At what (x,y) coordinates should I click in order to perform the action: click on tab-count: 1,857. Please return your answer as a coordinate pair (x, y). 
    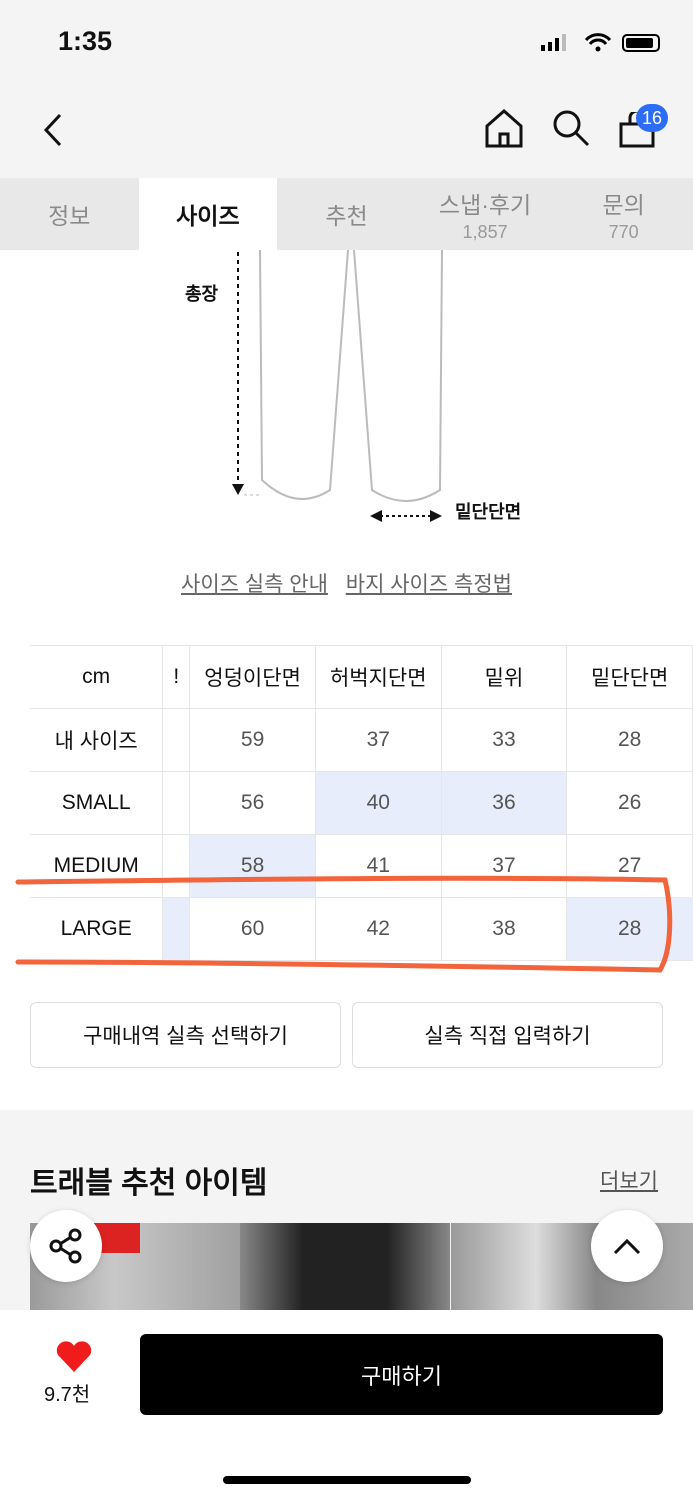
    Looking at the image, I should click on (485, 231).